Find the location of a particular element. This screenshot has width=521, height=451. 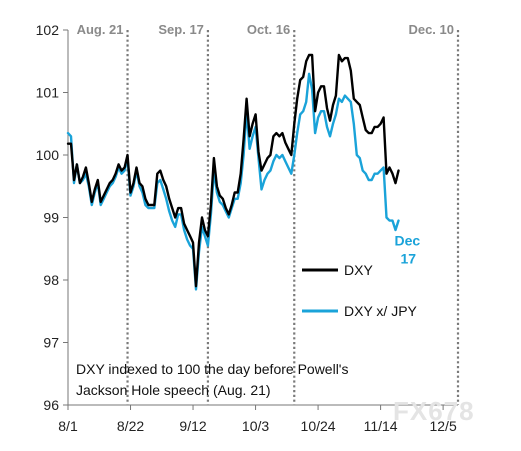

x-tick-label: 9/12 is located at coordinates (192, 426).